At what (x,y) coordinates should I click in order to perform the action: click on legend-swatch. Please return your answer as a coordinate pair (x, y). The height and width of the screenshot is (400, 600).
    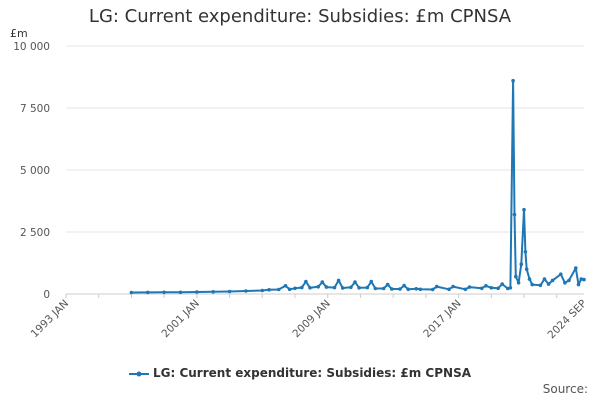
    Looking at the image, I should click on (138, 373).